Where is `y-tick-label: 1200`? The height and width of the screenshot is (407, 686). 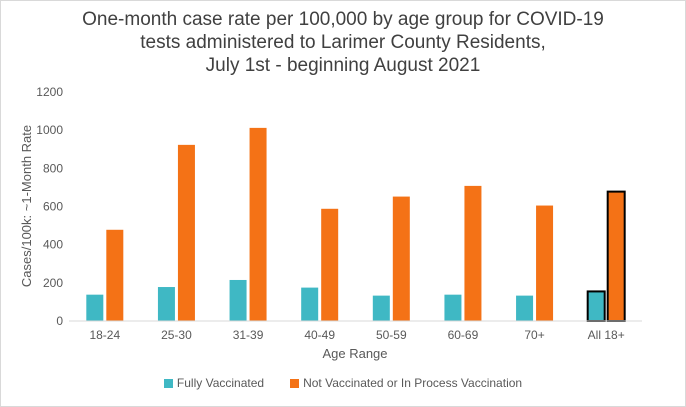 y-tick-label: 1200 is located at coordinates (49, 92).